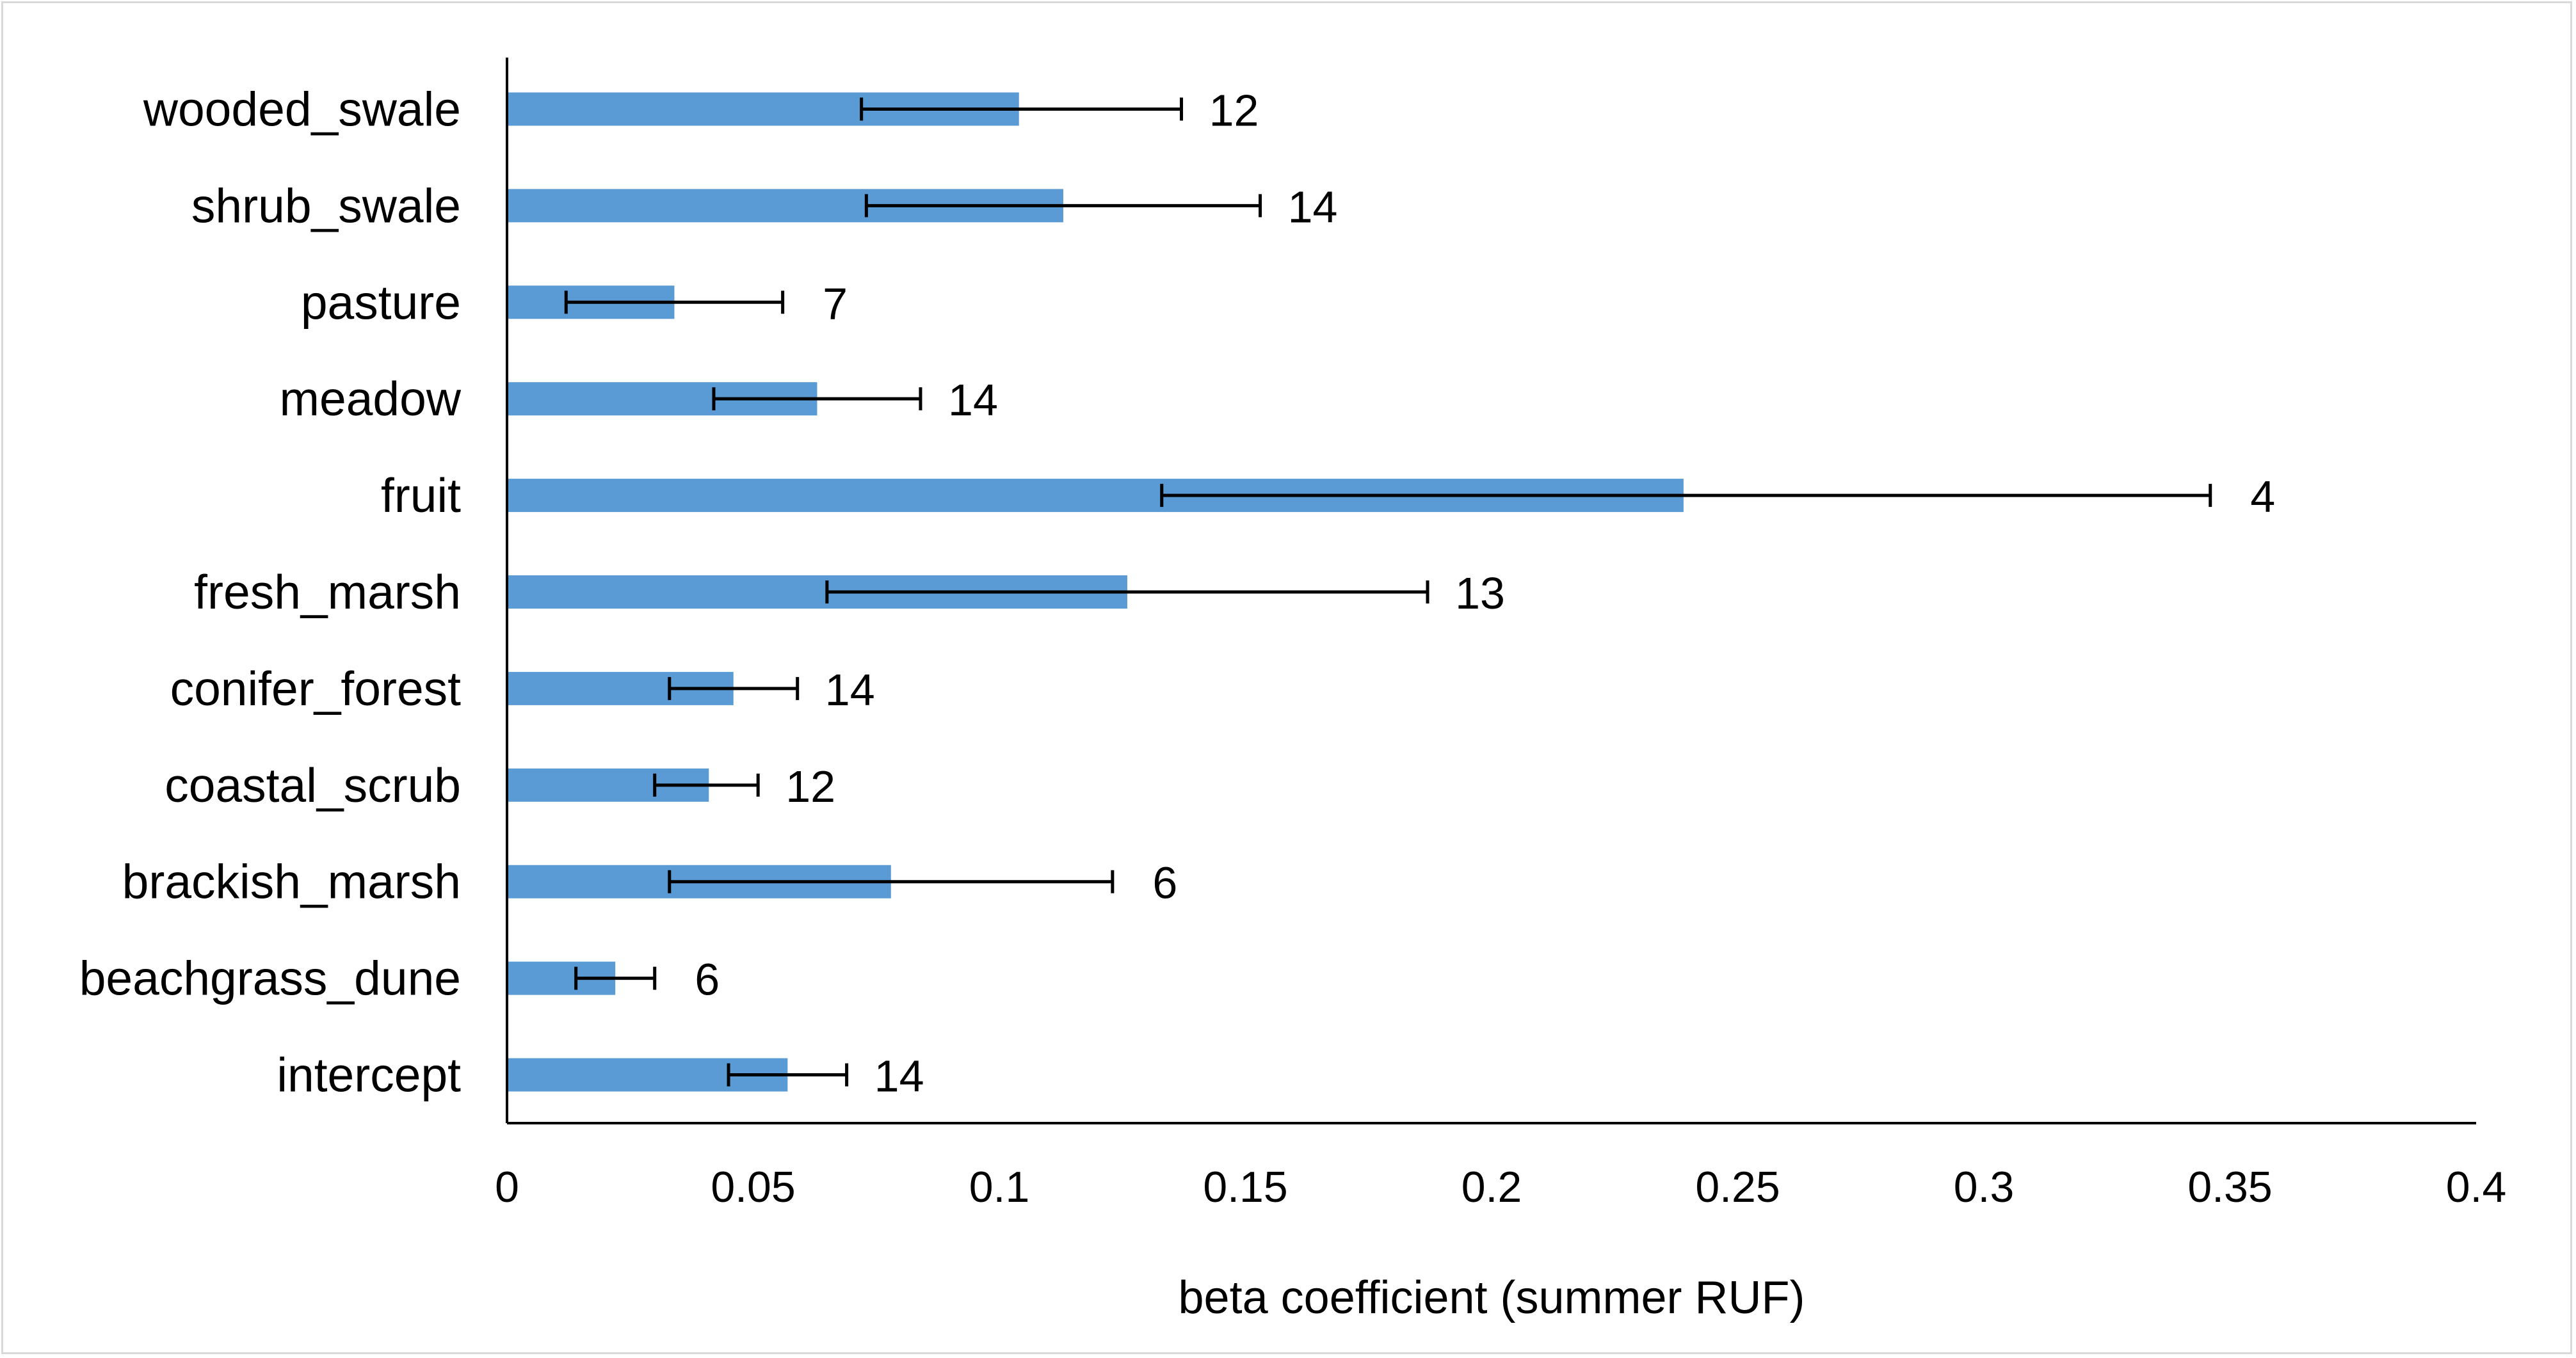 Image resolution: width=2576 pixels, height=1358 pixels. I want to click on data-label-conifer-forest: 14, so click(850, 690).